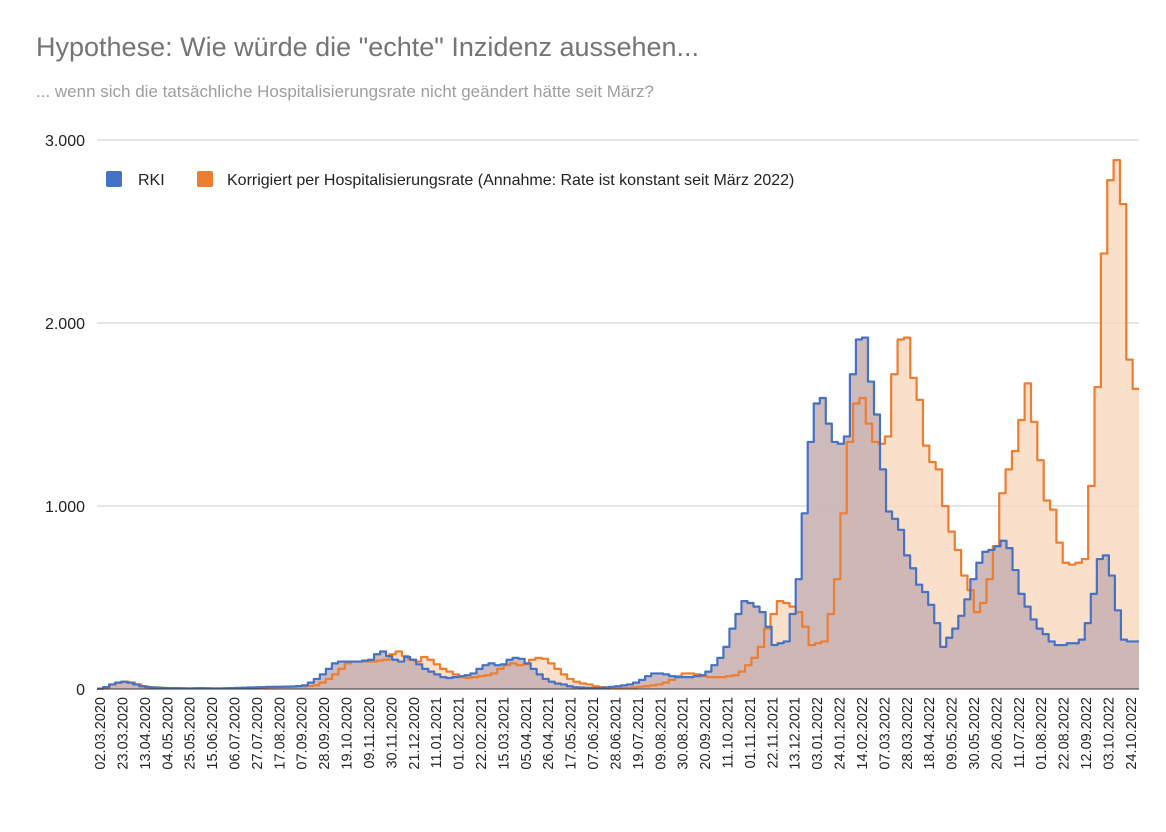 This screenshot has width=1166, height=832. What do you see at coordinates (504, 733) in the screenshot?
I see `x-tick-label: 15.03.2021` at bounding box center [504, 733].